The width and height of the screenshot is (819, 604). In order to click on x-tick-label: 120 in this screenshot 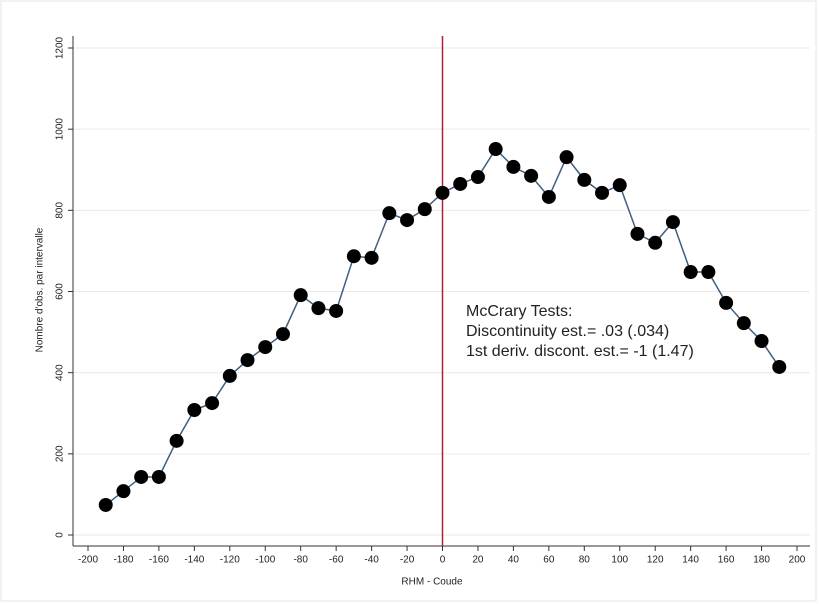, I will do `click(655, 560)`.